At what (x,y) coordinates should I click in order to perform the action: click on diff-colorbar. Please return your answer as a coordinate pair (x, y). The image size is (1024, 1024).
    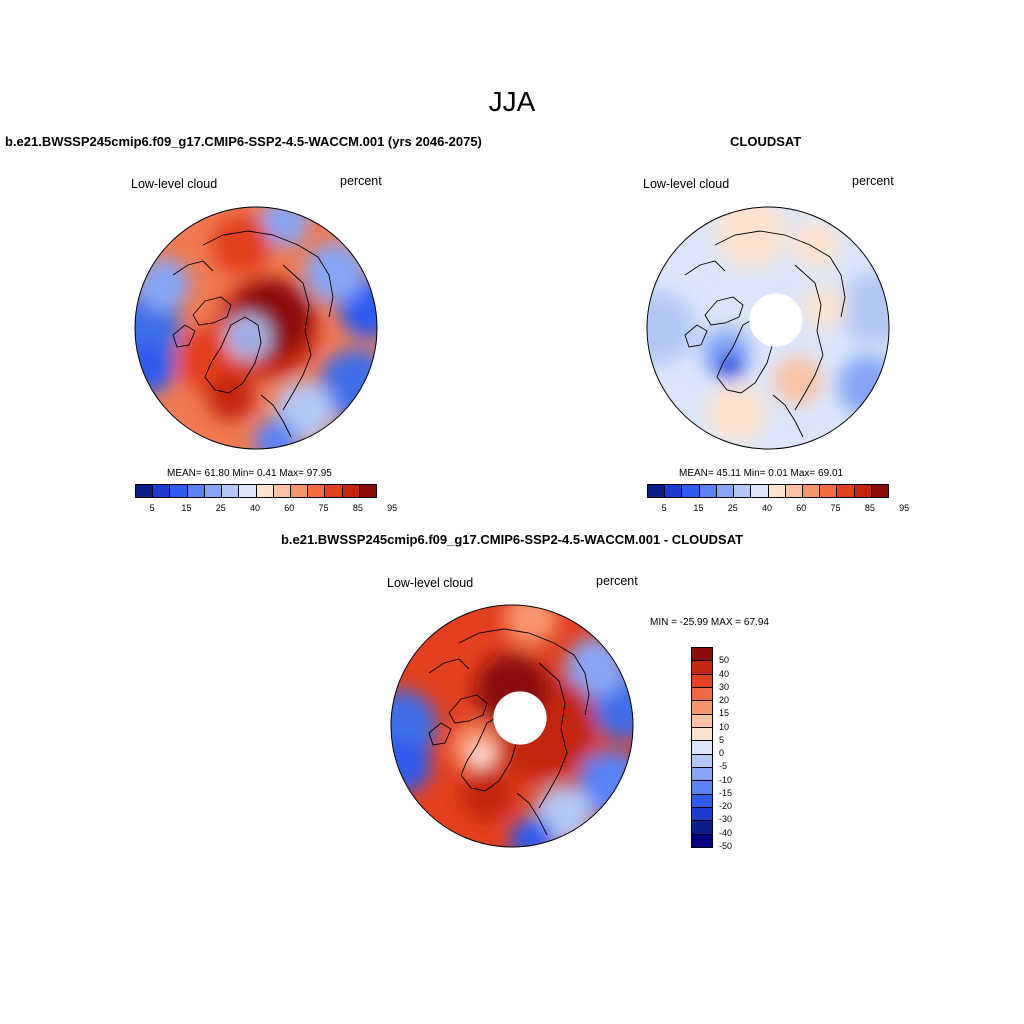
    Looking at the image, I should click on (702, 747).